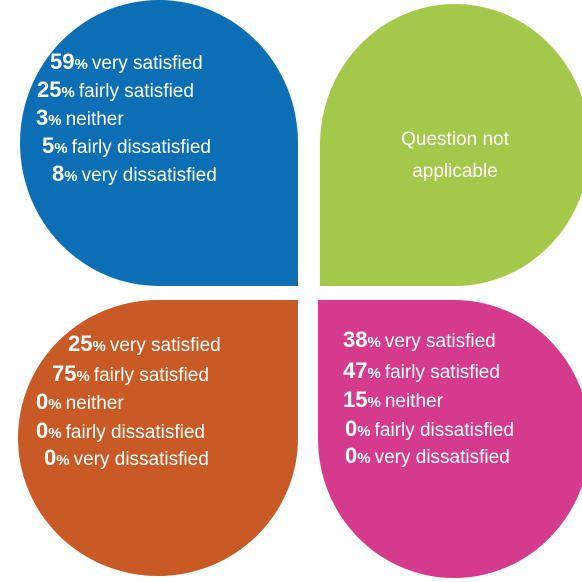 Image resolution: width=582 pixels, height=582 pixels. What do you see at coordinates (62, 61) in the screenshot?
I see `percent-value: 59` at bounding box center [62, 61].